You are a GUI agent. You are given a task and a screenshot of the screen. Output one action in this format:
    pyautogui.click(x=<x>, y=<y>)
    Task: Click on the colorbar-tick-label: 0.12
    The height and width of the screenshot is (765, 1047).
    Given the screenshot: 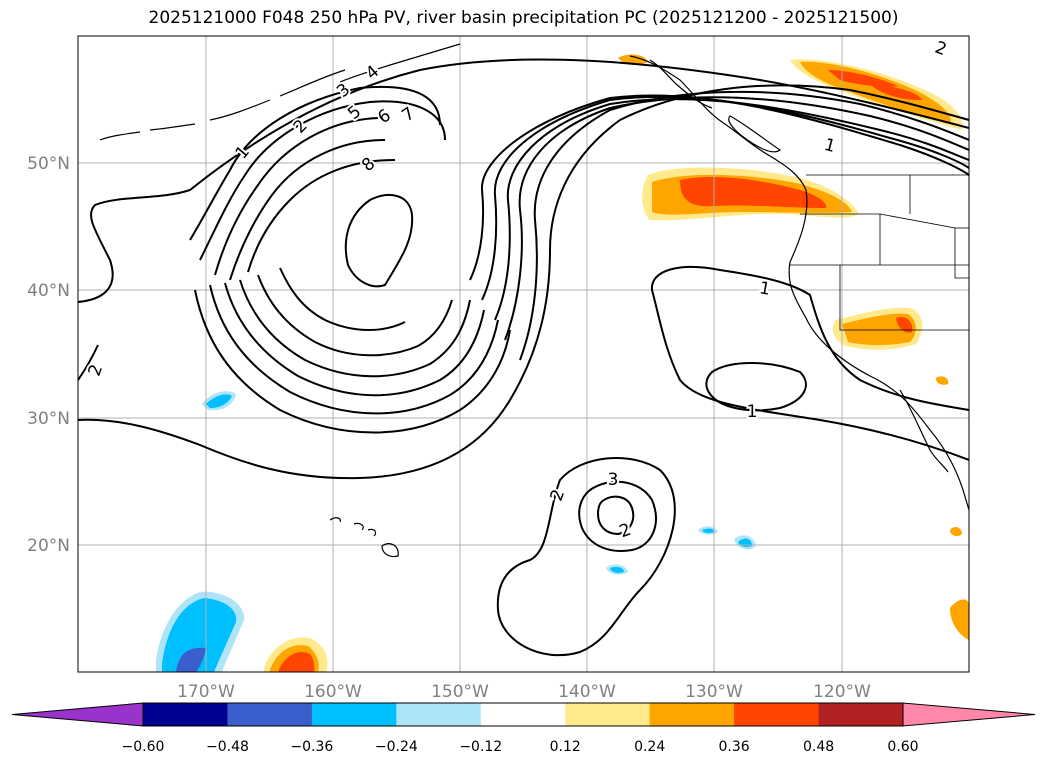 What is the action you would take?
    pyautogui.click(x=565, y=747)
    